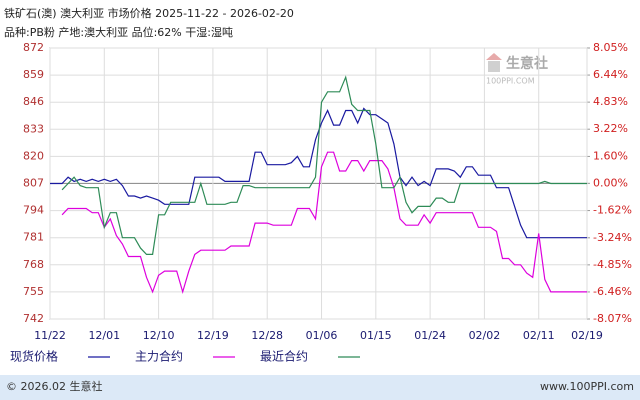  What do you see at coordinates (33, 101) in the screenshot?
I see `y-tick-label: 846` at bounding box center [33, 101].